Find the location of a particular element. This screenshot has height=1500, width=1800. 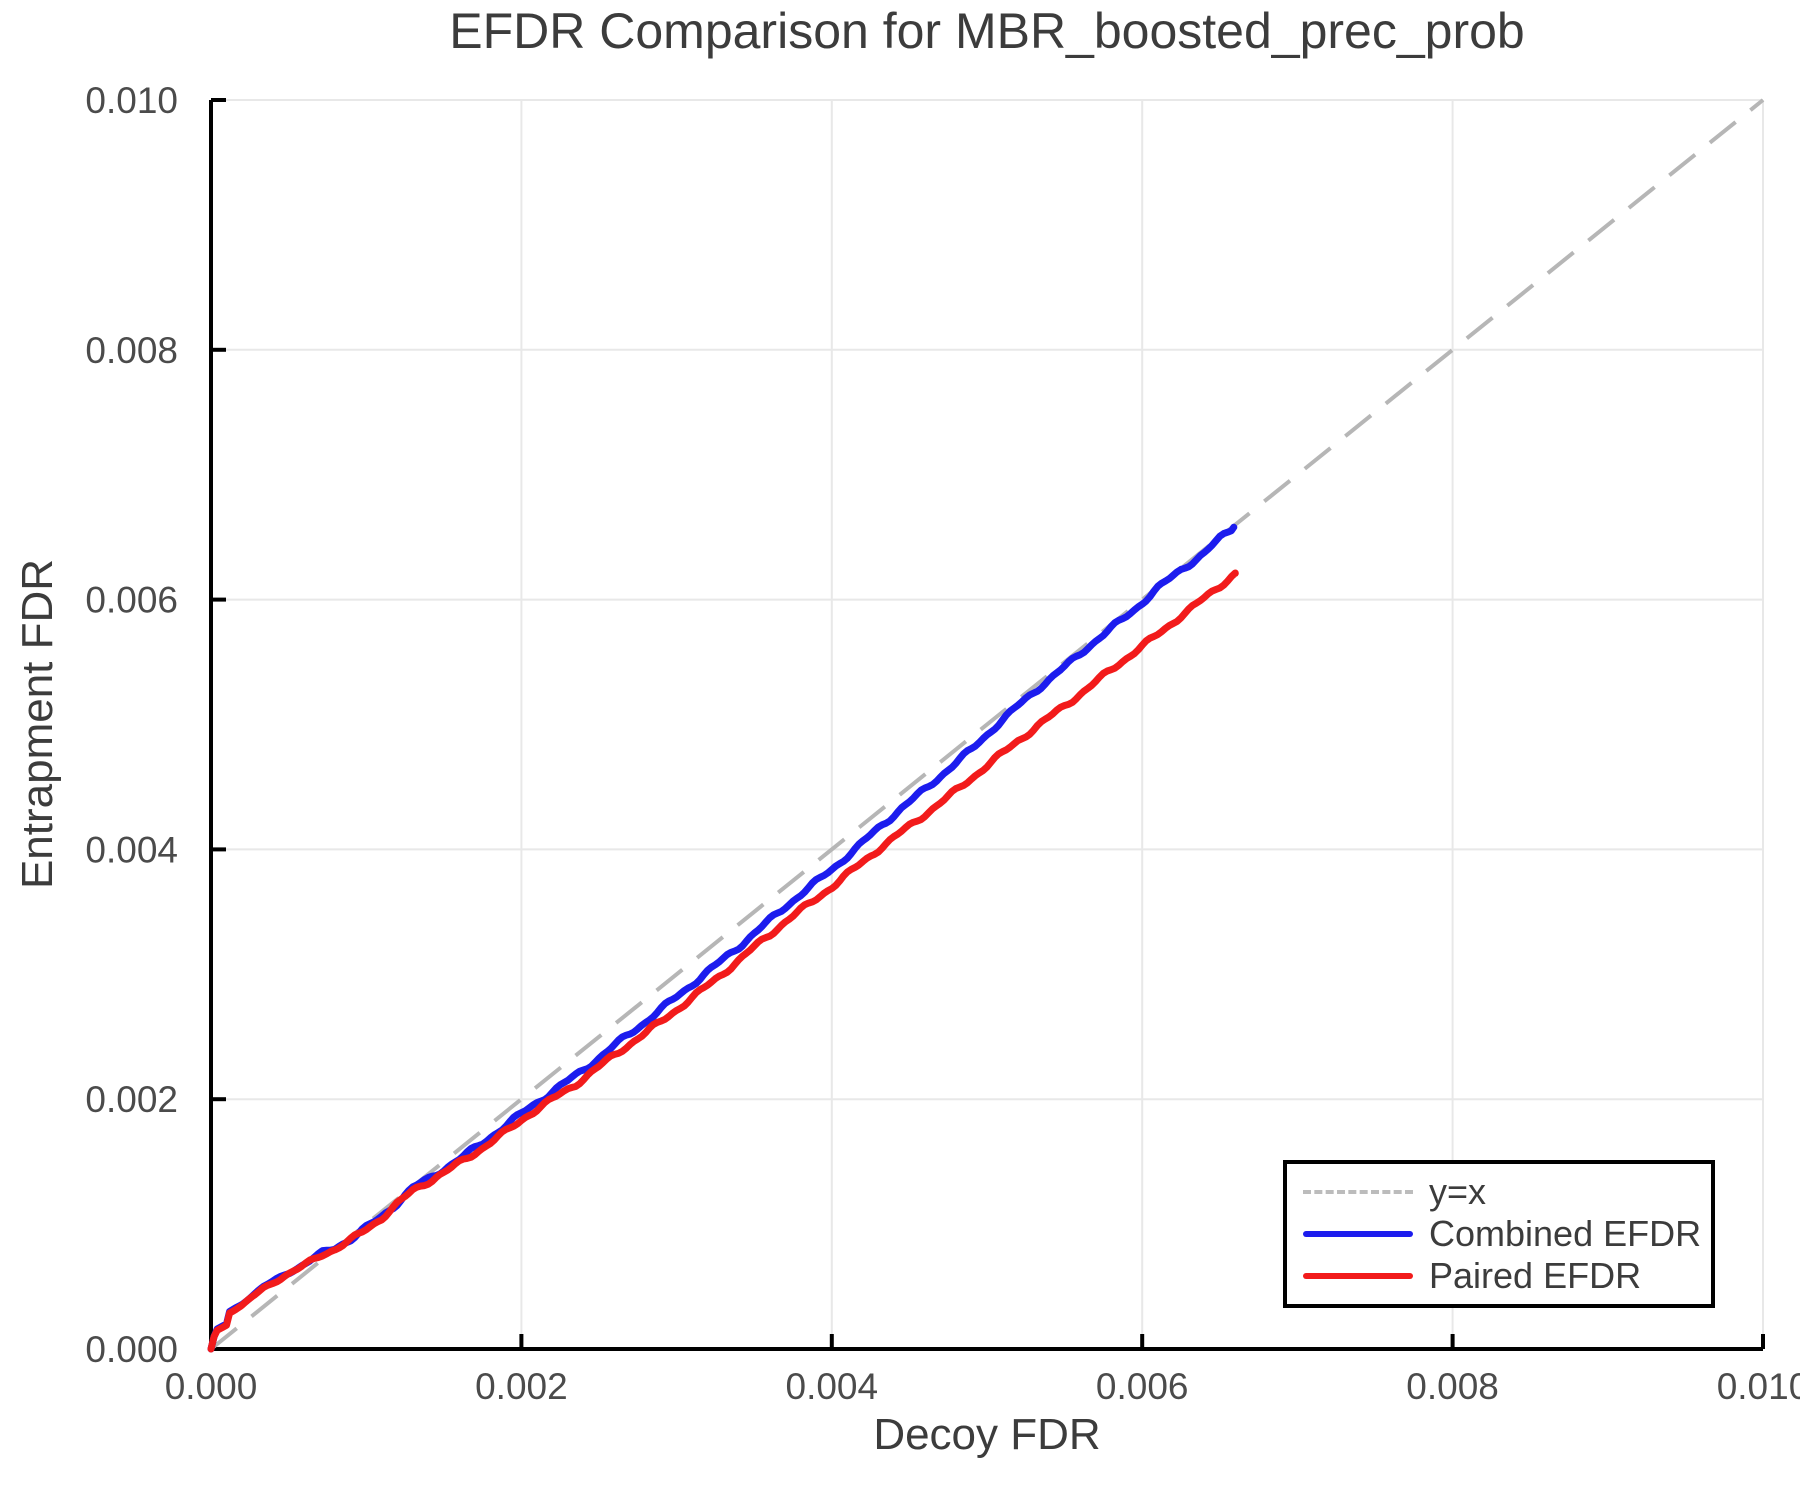

legend: y=x Combined EFDR Paired EFDR is located at coordinates (1499, 1234).